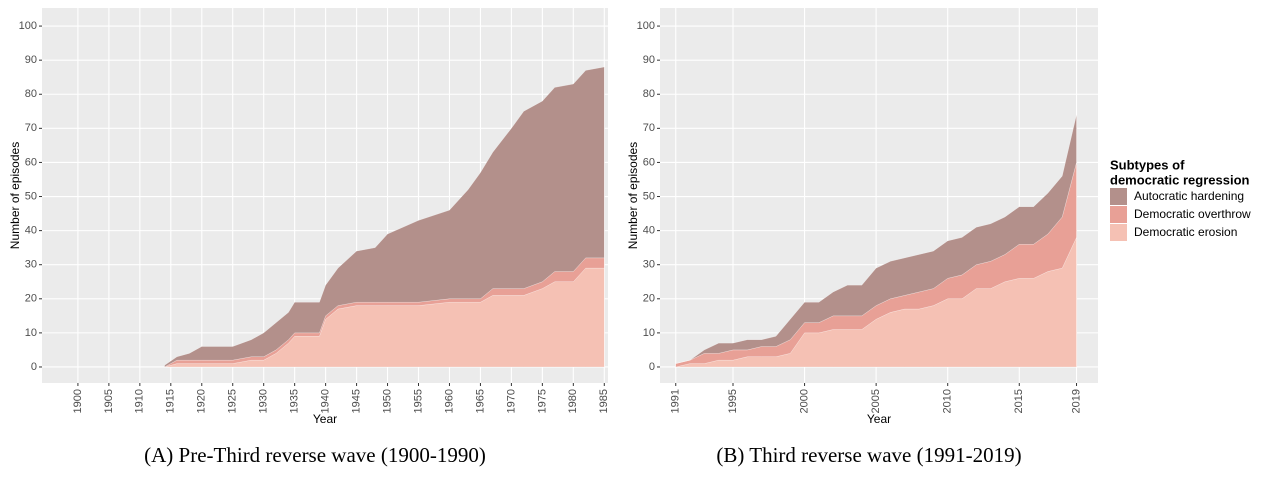 This screenshot has width=1282, height=477. What do you see at coordinates (202, 401) in the screenshot?
I see `x-tick-label: 1920` at bounding box center [202, 401].